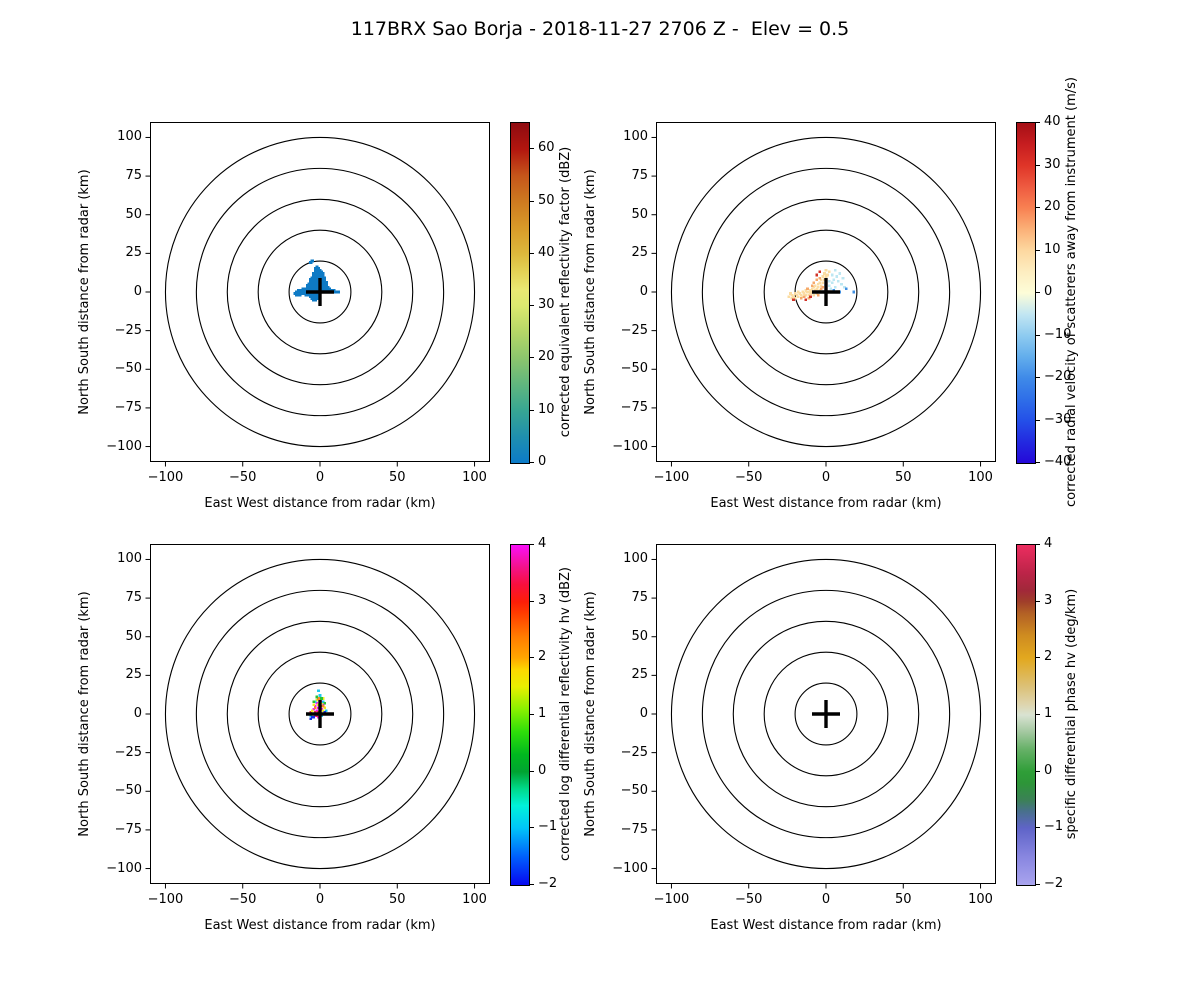 This screenshot has width=1200, height=1000. I want to click on x-tick-label: 0, so click(320, 899).